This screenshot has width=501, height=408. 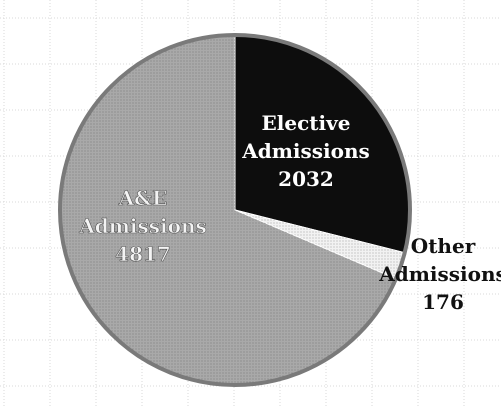 I want to click on pie-slice-name-label: Elective, so click(x=306, y=123).